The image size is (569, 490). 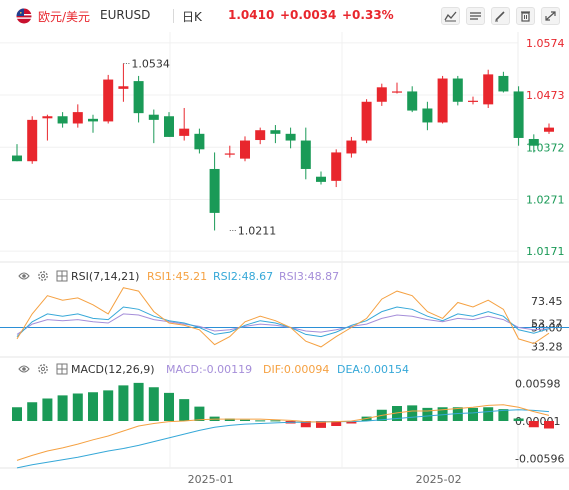 What do you see at coordinates (173, 16) in the screenshot?
I see `header-divider` at bounding box center [173, 16].